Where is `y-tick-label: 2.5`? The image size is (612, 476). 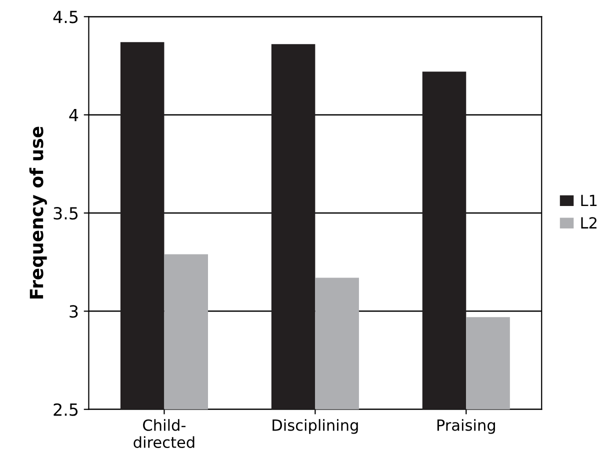 y-tick-label: 2.5 is located at coordinates (66, 409).